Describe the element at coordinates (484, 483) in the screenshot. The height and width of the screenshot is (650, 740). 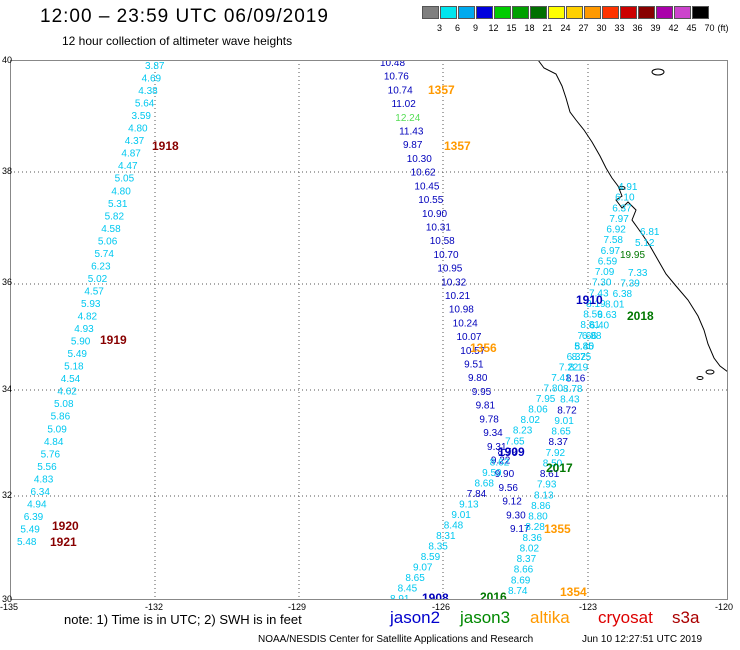
I see `swh-value-track-d: 8.68` at that location.